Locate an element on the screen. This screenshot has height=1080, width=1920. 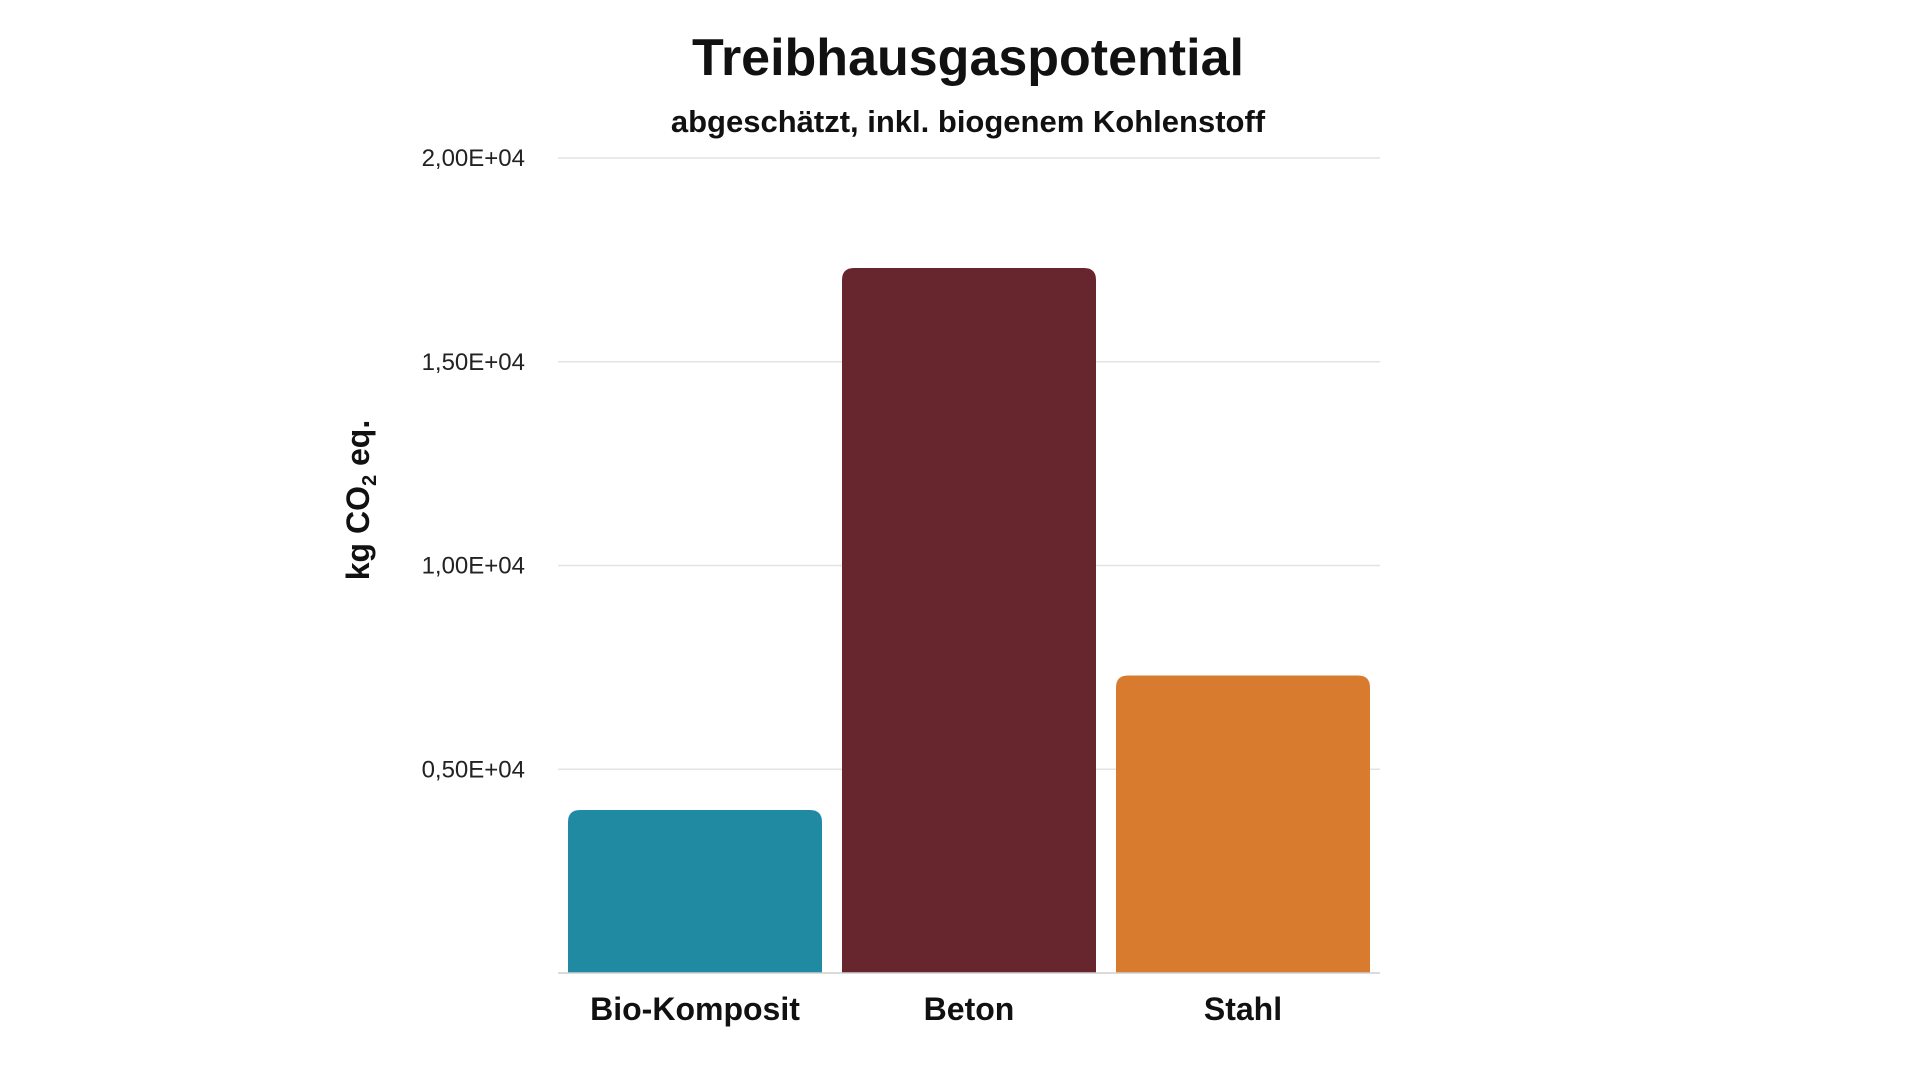
y-axis-label-prefix: kg CO is located at coordinates (358, 533).